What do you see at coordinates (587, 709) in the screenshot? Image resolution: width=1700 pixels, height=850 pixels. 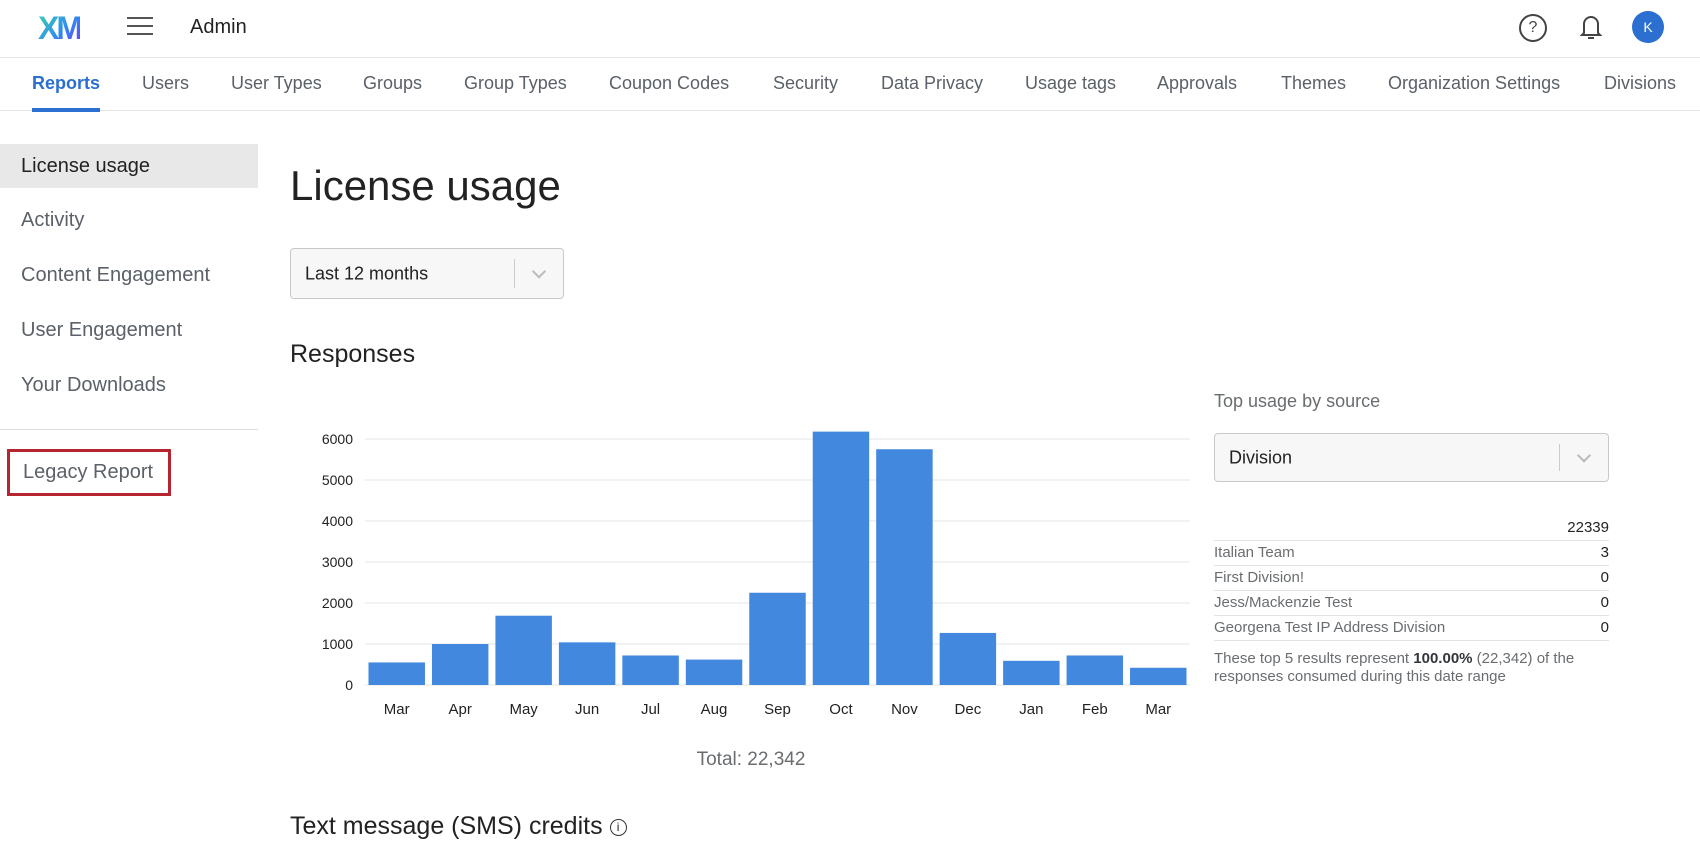 I see `x-tick-label: Jun` at bounding box center [587, 709].